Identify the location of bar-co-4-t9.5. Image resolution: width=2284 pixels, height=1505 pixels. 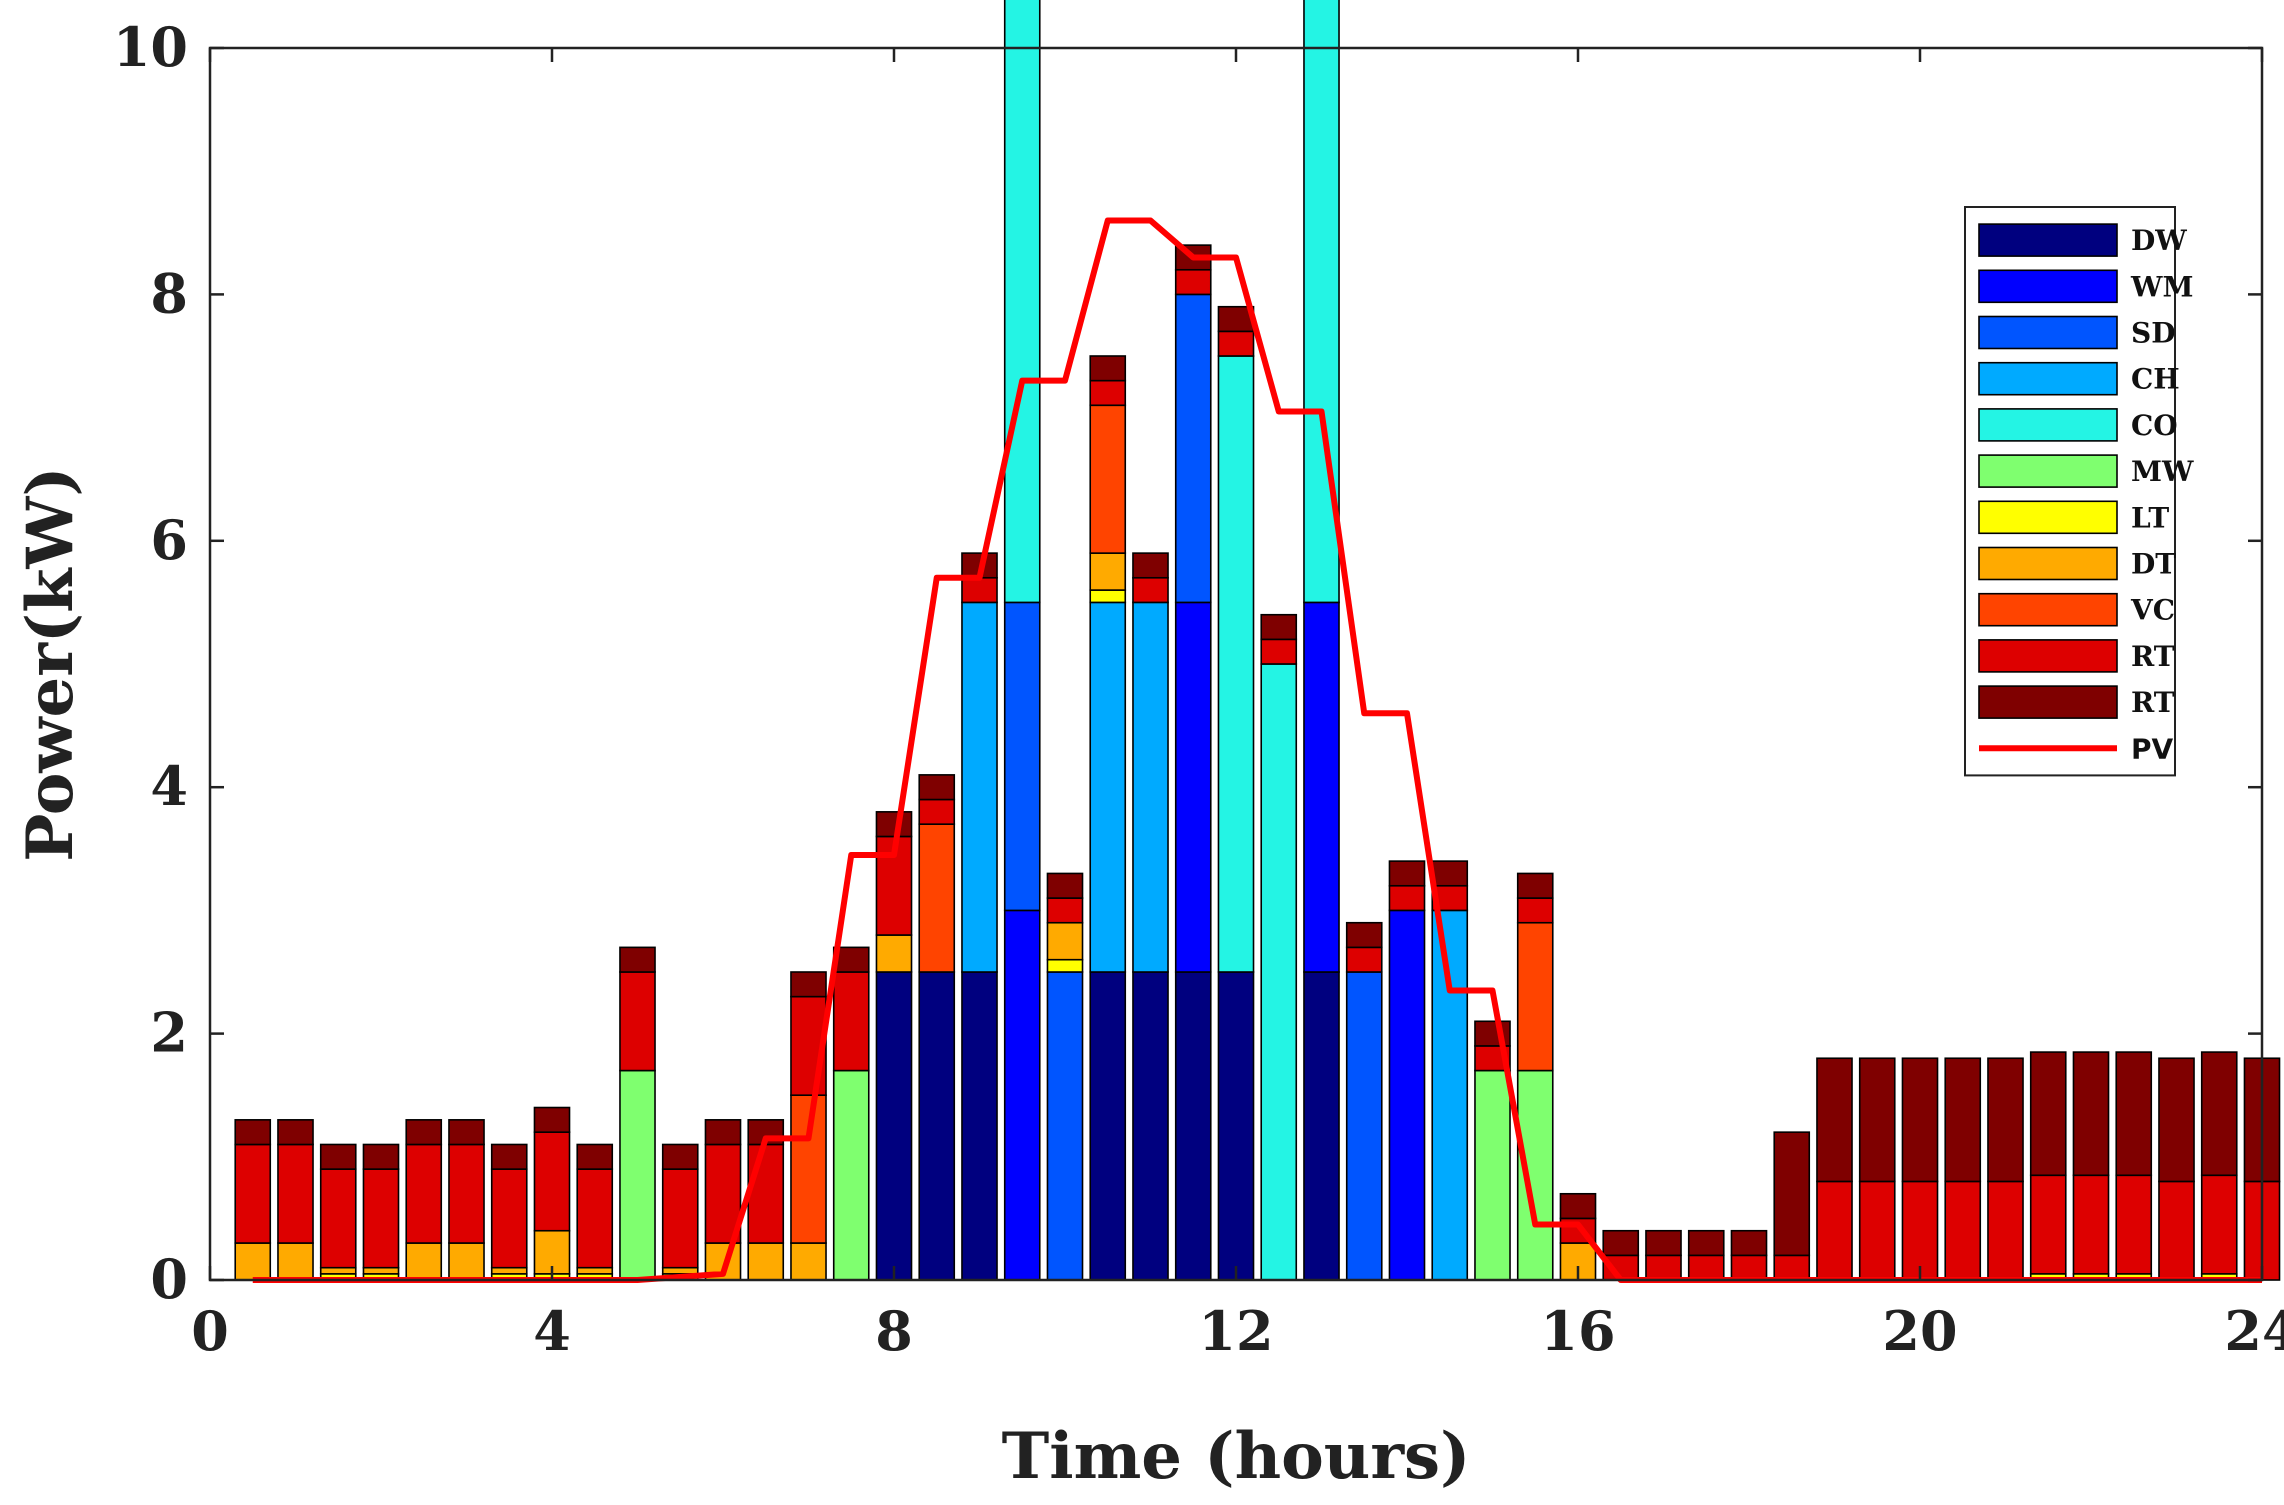
(1022, 302).